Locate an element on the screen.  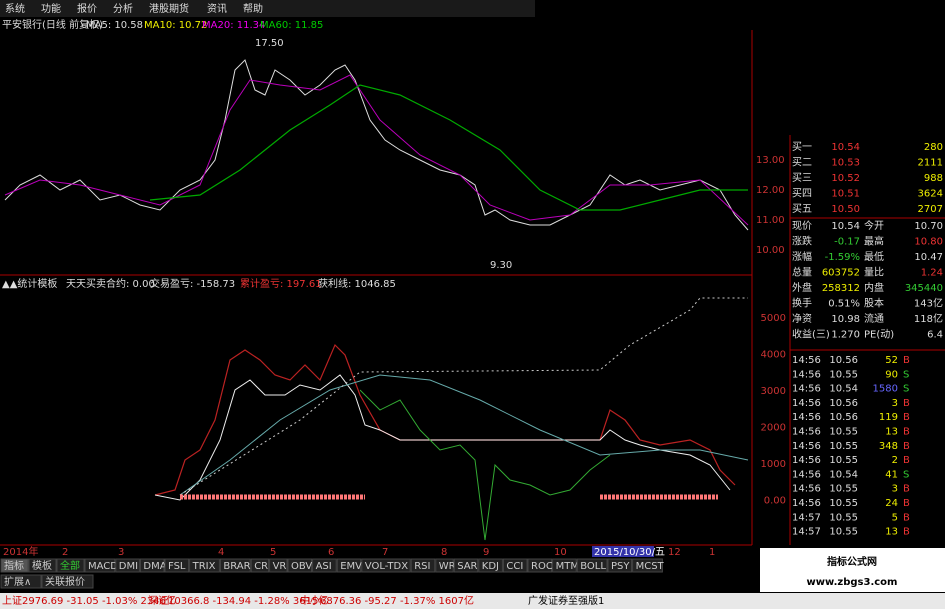
menu-item: 港股期货 is located at coordinates (169, 8).